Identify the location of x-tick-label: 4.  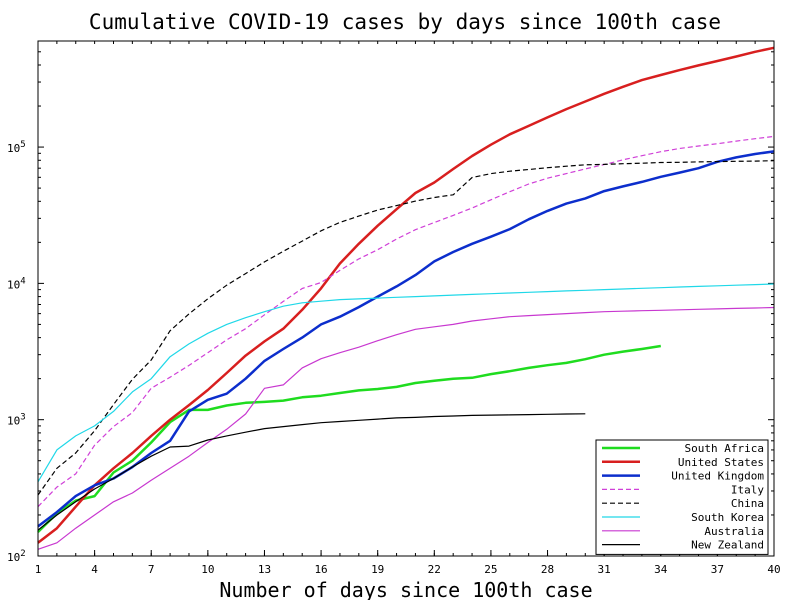
(94, 569).